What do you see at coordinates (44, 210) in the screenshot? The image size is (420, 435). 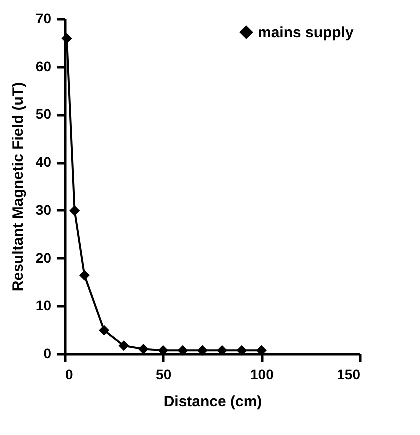 I see `y-tick-label: 30` at bounding box center [44, 210].